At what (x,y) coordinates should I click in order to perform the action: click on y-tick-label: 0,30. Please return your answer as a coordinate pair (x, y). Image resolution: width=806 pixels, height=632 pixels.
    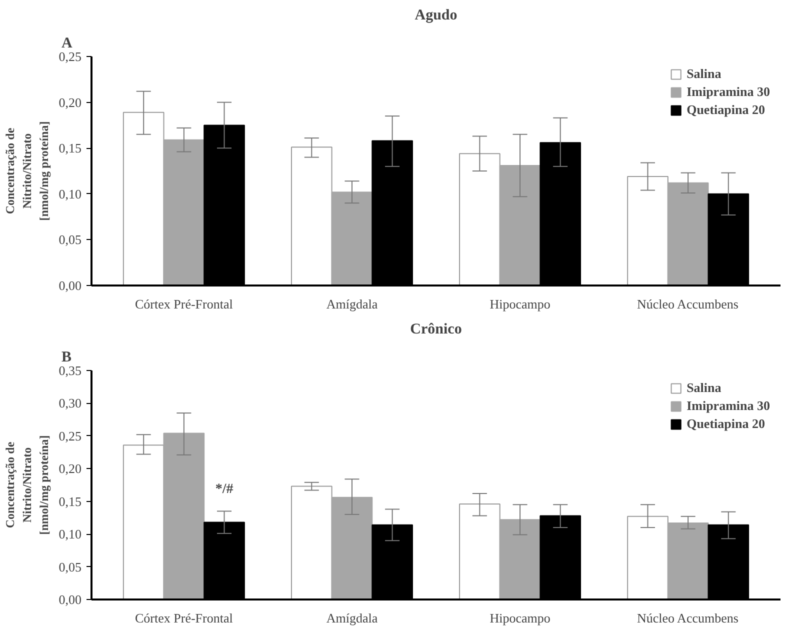
    Looking at the image, I should click on (70, 403).